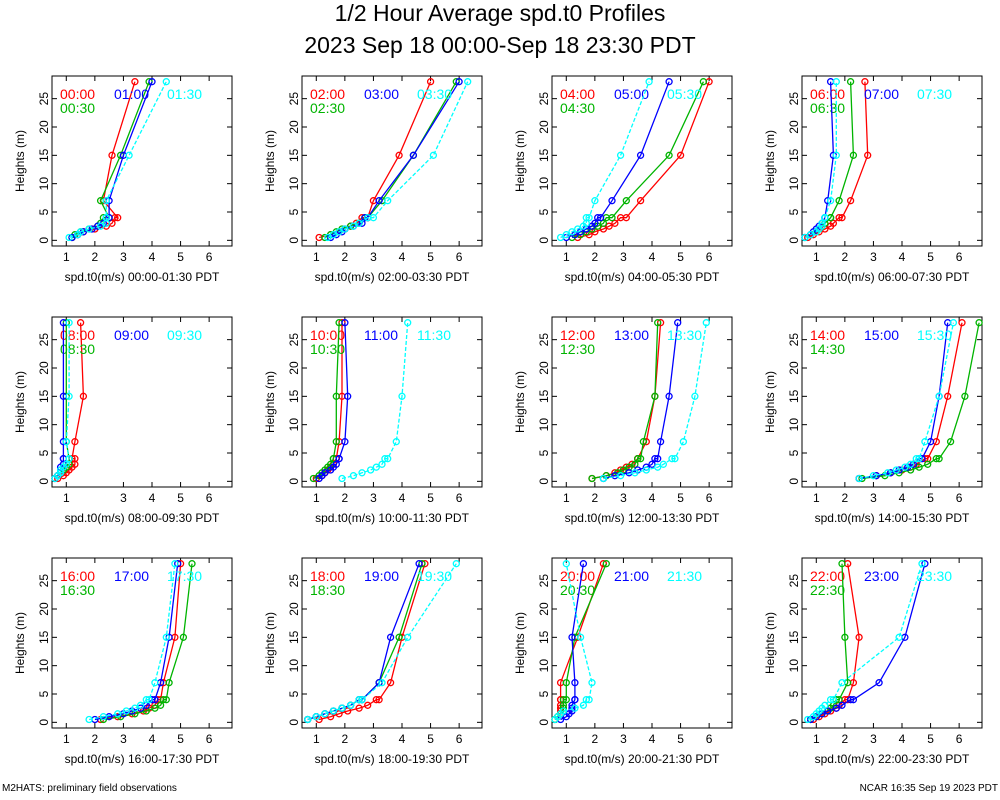 This screenshot has width=1000, height=800. Describe the element at coordinates (881, 335) in the screenshot. I see `legend-label-1500: 15:00` at that location.